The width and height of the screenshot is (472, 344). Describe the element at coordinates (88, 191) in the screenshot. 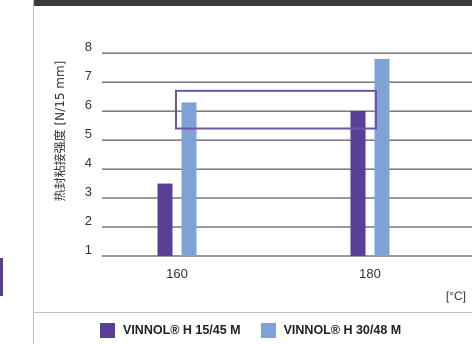

I see `y-tick-label-3: 3` at that location.